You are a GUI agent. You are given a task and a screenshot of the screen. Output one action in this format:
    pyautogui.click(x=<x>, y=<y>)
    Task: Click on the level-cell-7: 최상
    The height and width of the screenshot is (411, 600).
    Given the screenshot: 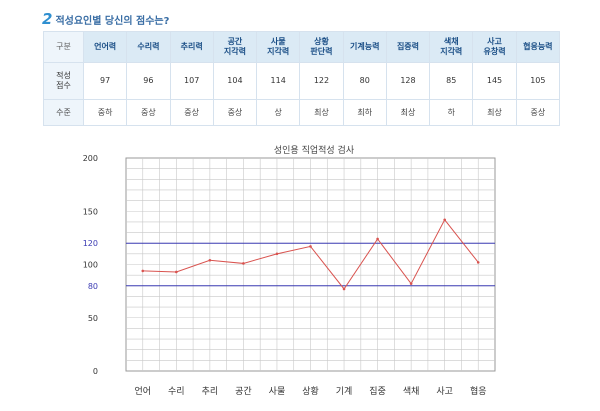 What is the action you would take?
    pyautogui.click(x=408, y=112)
    